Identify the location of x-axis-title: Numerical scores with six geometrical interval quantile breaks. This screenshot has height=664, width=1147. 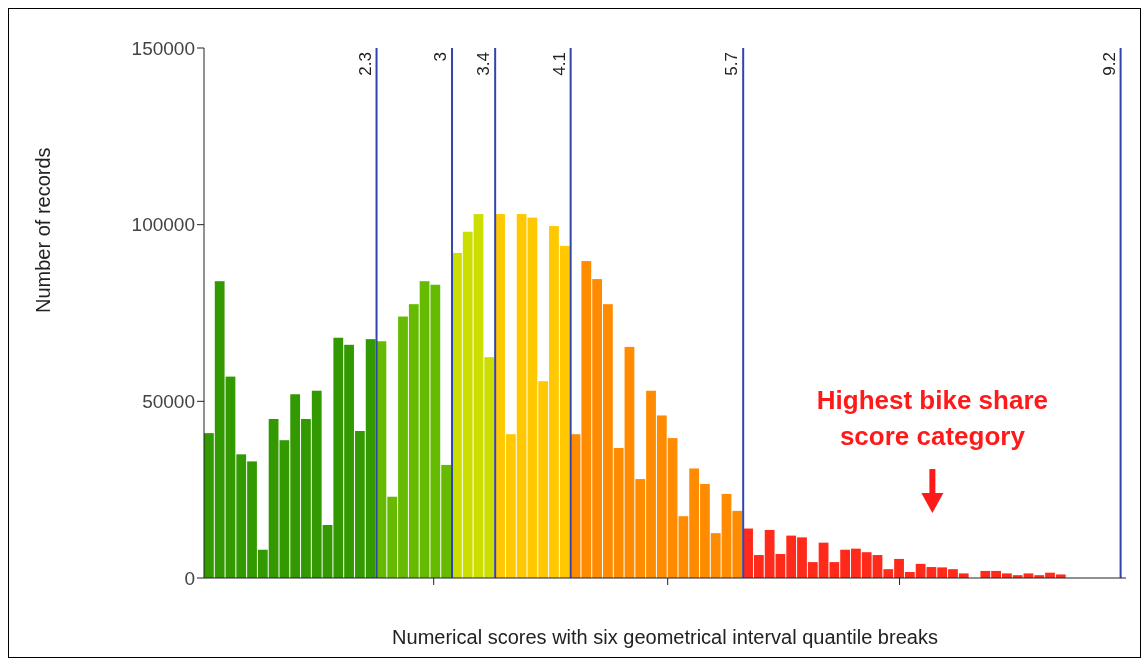
(665, 637).